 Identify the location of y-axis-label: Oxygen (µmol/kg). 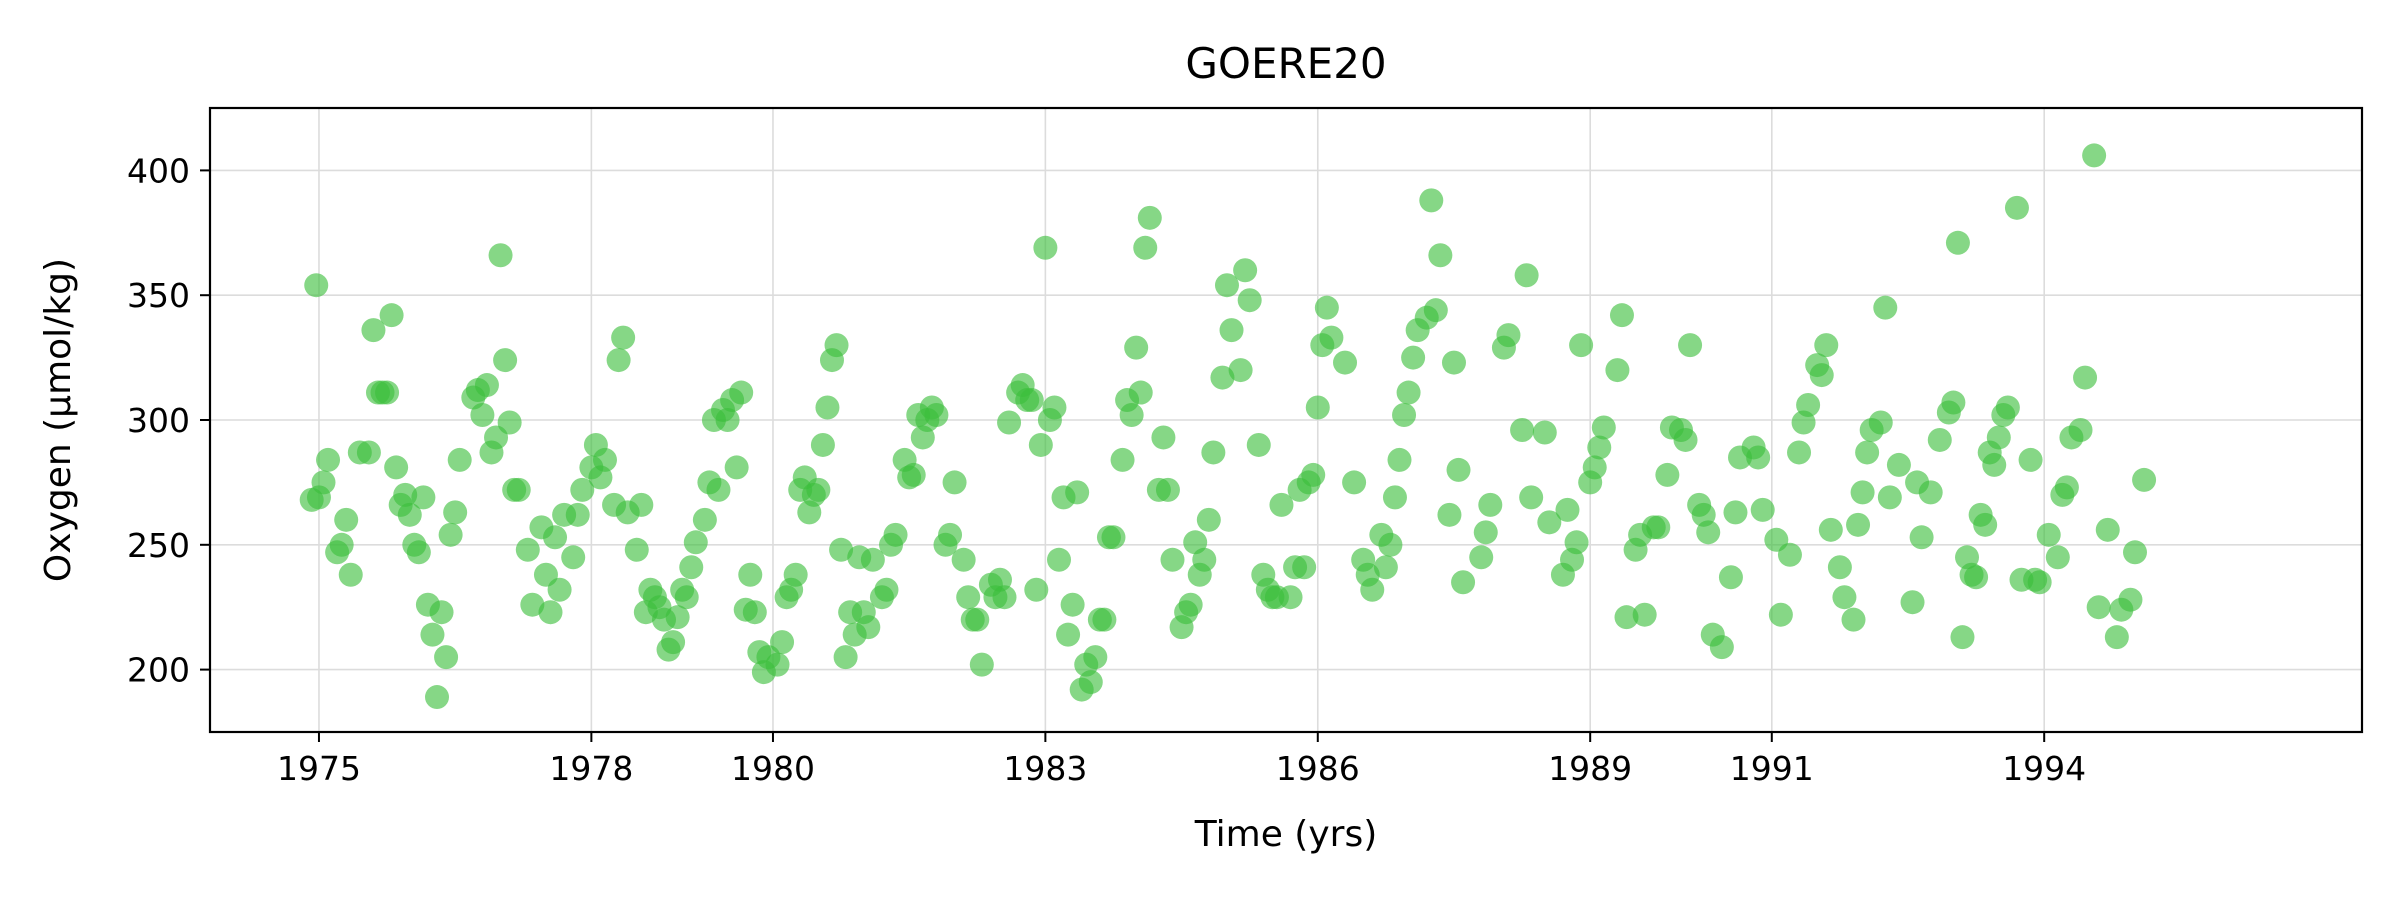
(58, 420).